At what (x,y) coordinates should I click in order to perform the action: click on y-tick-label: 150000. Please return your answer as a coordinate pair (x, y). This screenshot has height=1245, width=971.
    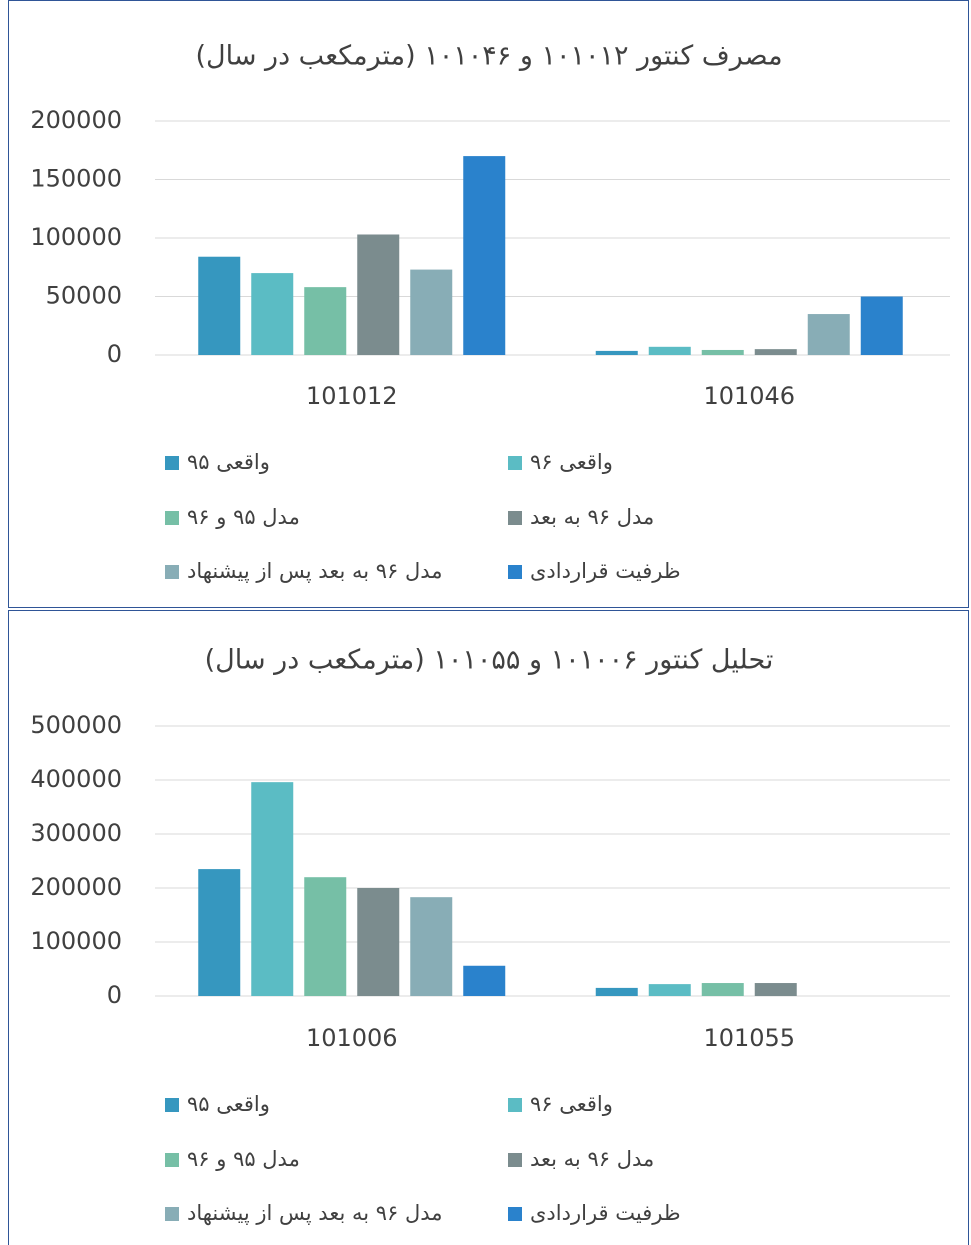
    Looking at the image, I should click on (76, 179).